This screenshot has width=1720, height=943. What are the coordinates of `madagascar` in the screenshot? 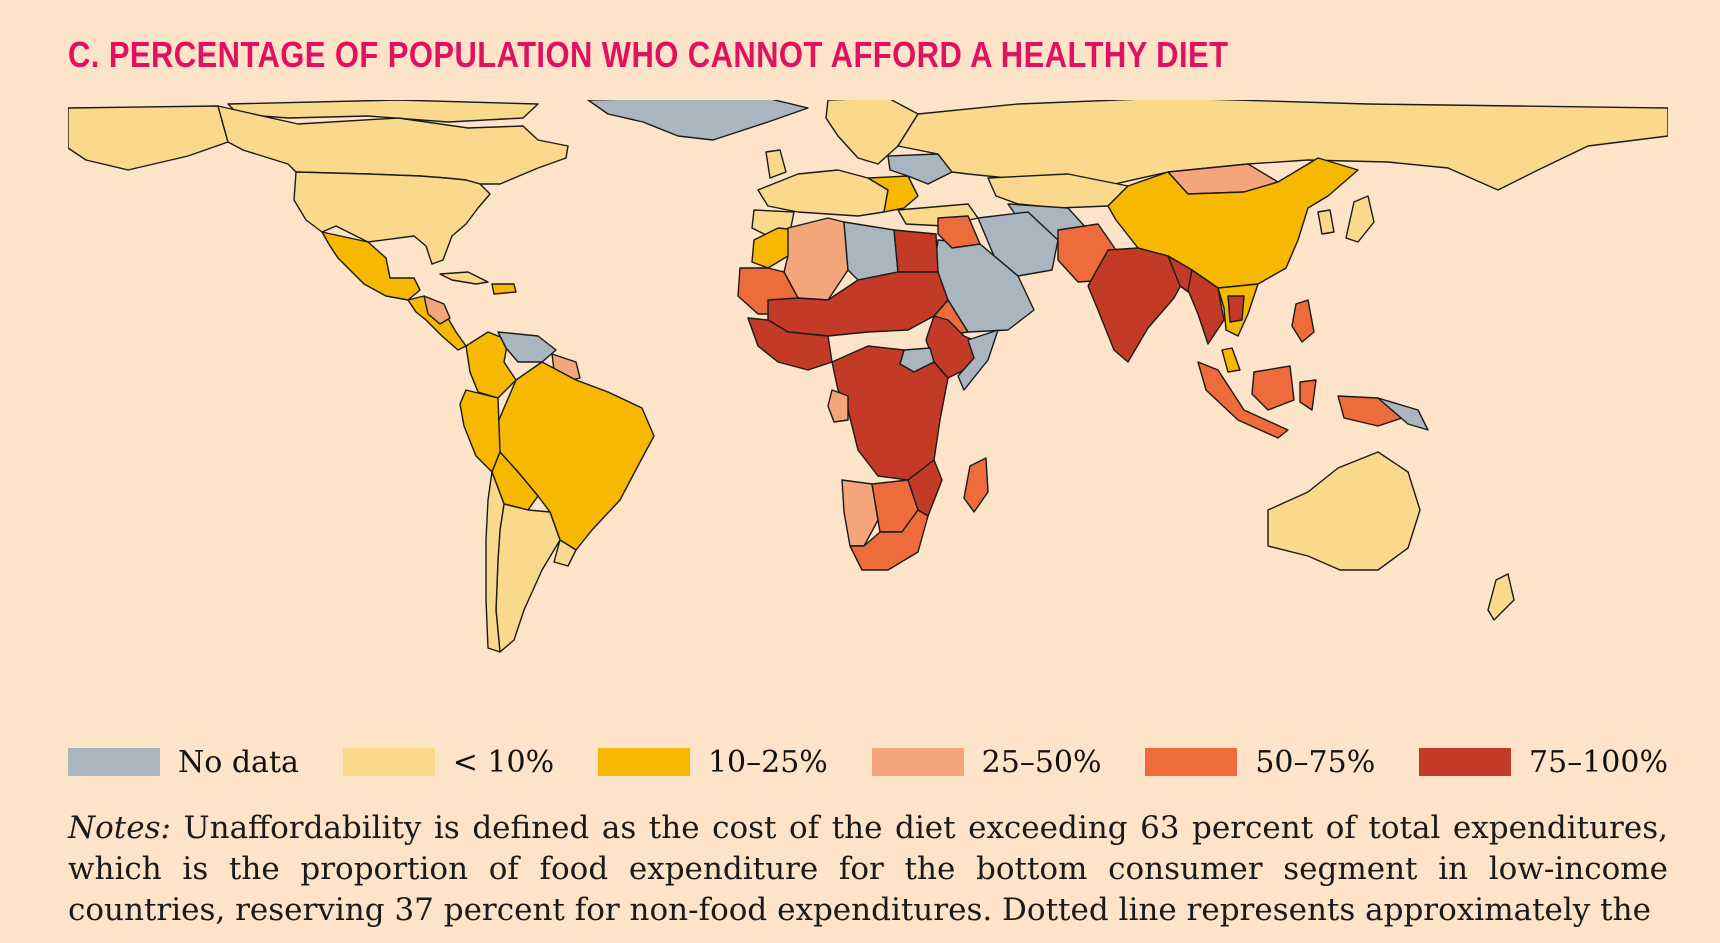 It's located at (976, 485).